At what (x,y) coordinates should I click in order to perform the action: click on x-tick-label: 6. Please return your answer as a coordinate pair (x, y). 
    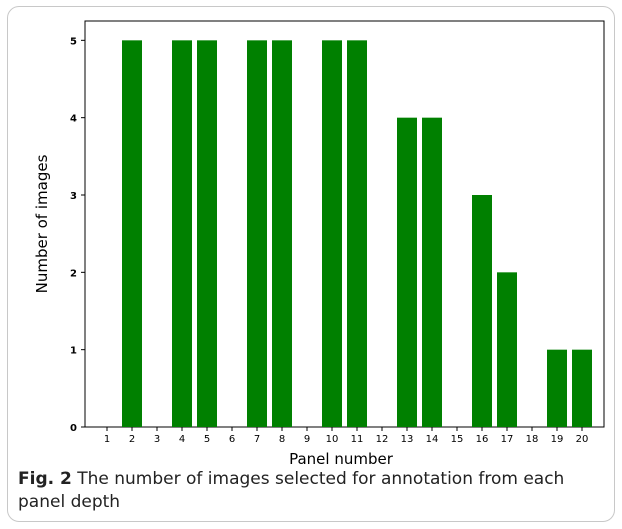
    Looking at the image, I should click on (232, 439).